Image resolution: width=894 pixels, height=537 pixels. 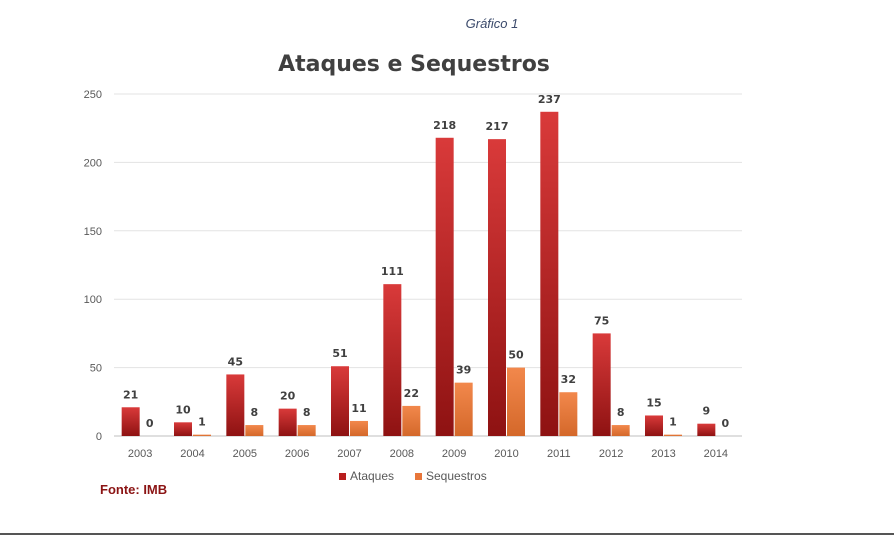 What do you see at coordinates (96, 369) in the screenshot?
I see `y-tick-label: 50` at bounding box center [96, 369].